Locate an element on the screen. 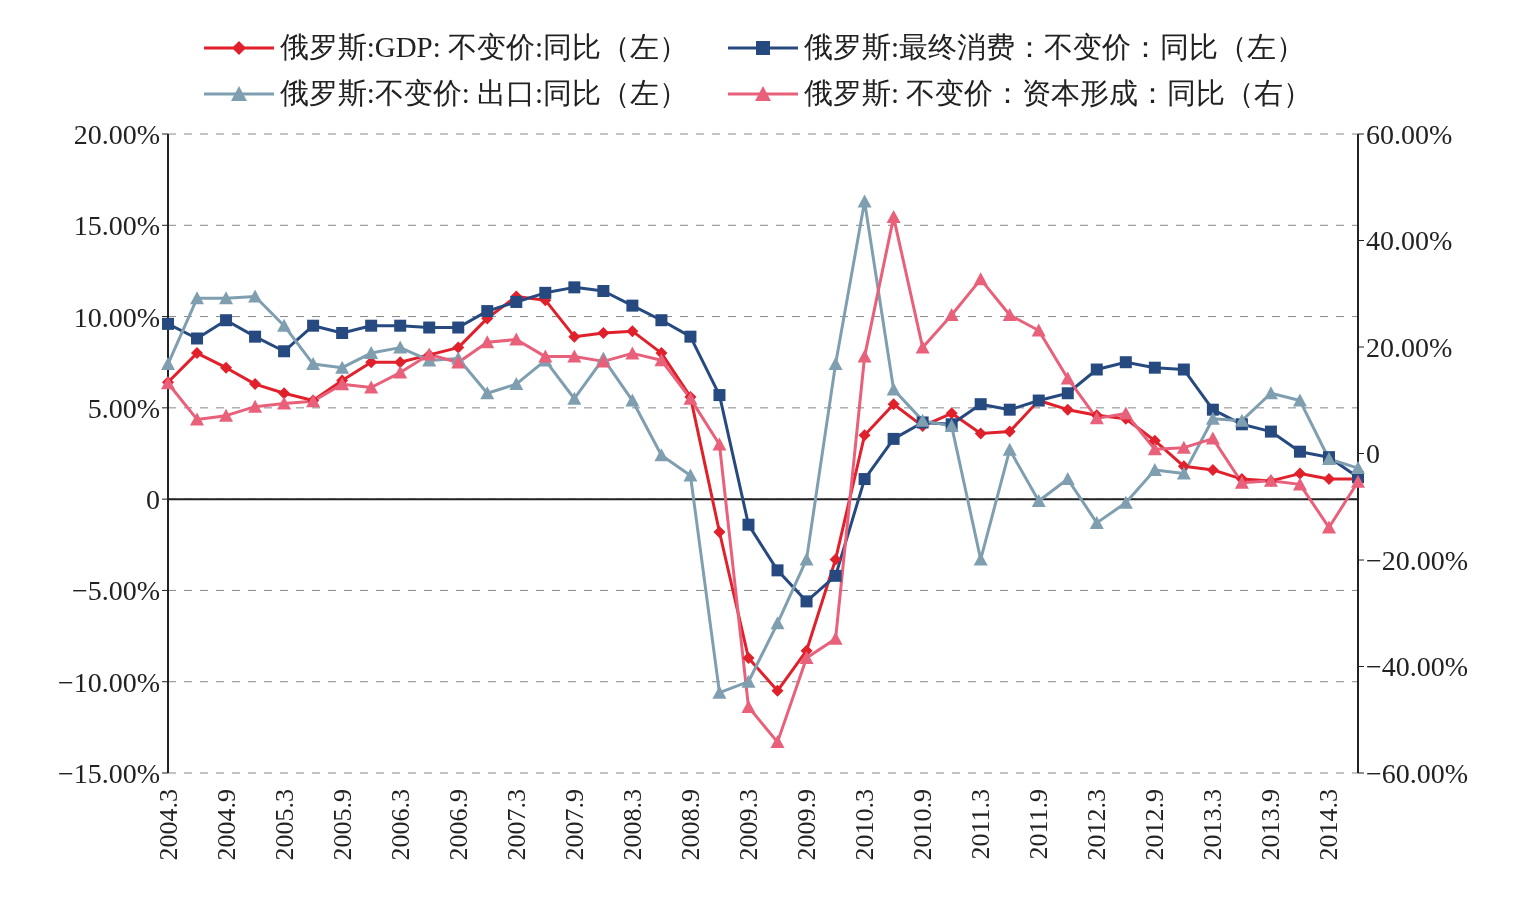  x-tick-label: 2014.3 is located at coordinates (1329, 825).